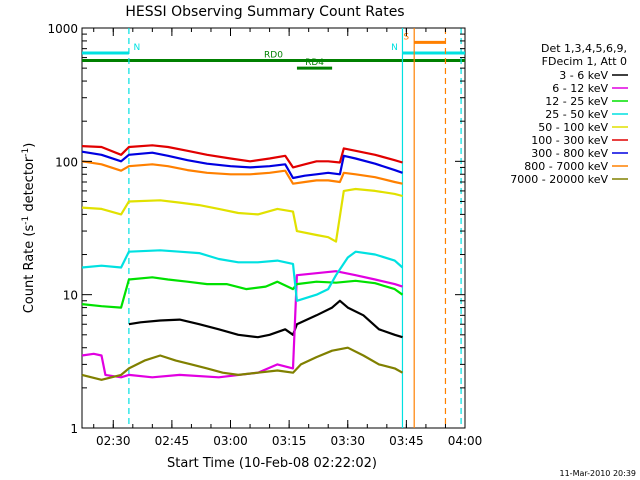 Image resolution: width=640 pixels, height=480 pixels. What do you see at coordinates (289, 441) in the screenshot?
I see `x-tick-label: 03:15` at bounding box center [289, 441].